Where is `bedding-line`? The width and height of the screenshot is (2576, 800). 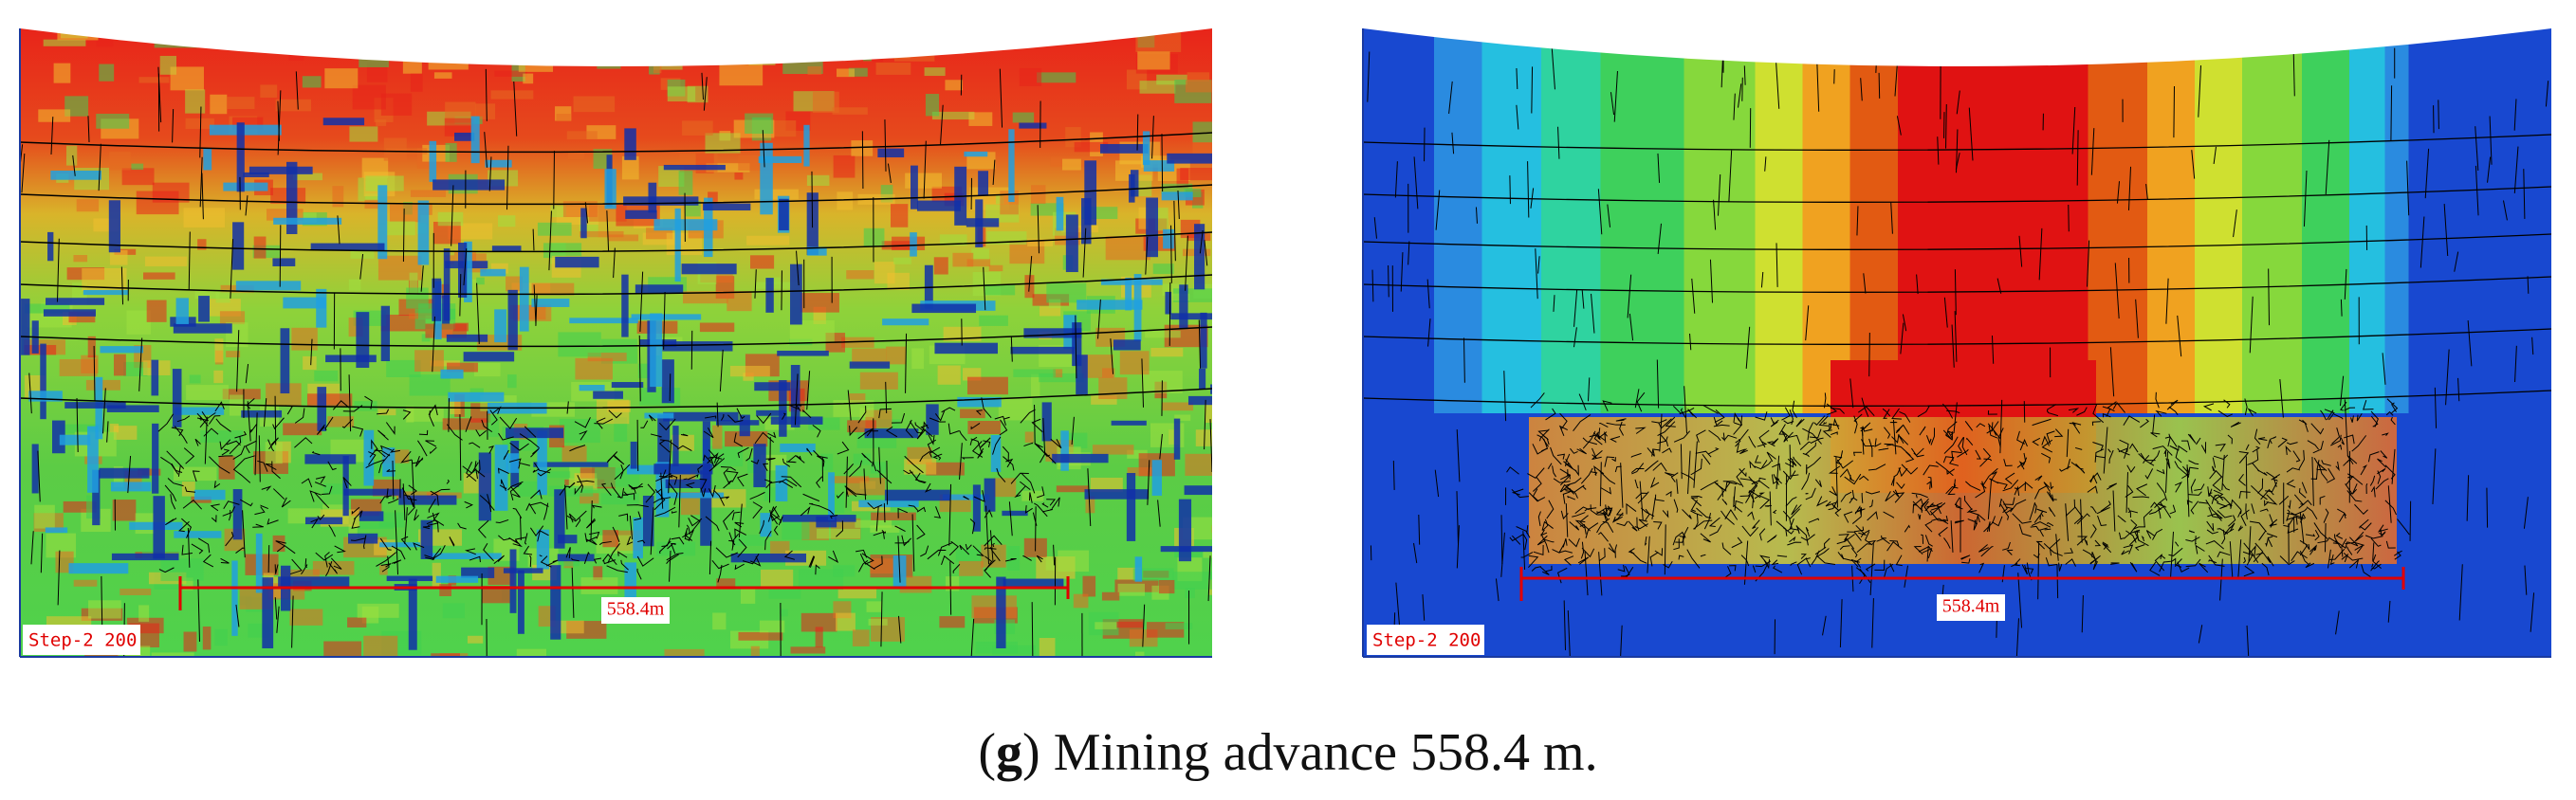 bedding-line is located at coordinates (616, 195).